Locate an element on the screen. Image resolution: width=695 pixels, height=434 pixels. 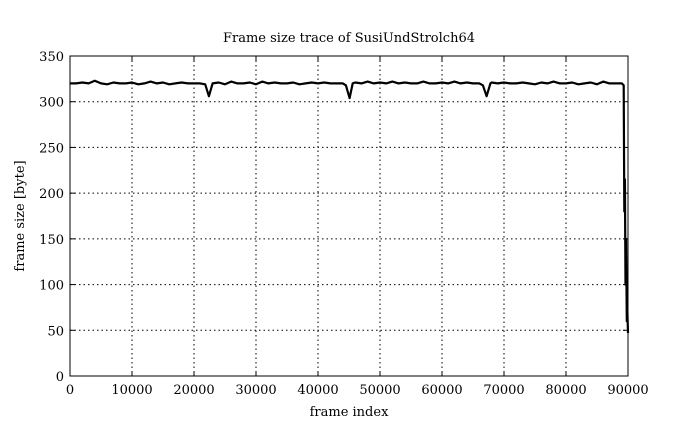
y-tick-label: 100 is located at coordinates (51, 286).